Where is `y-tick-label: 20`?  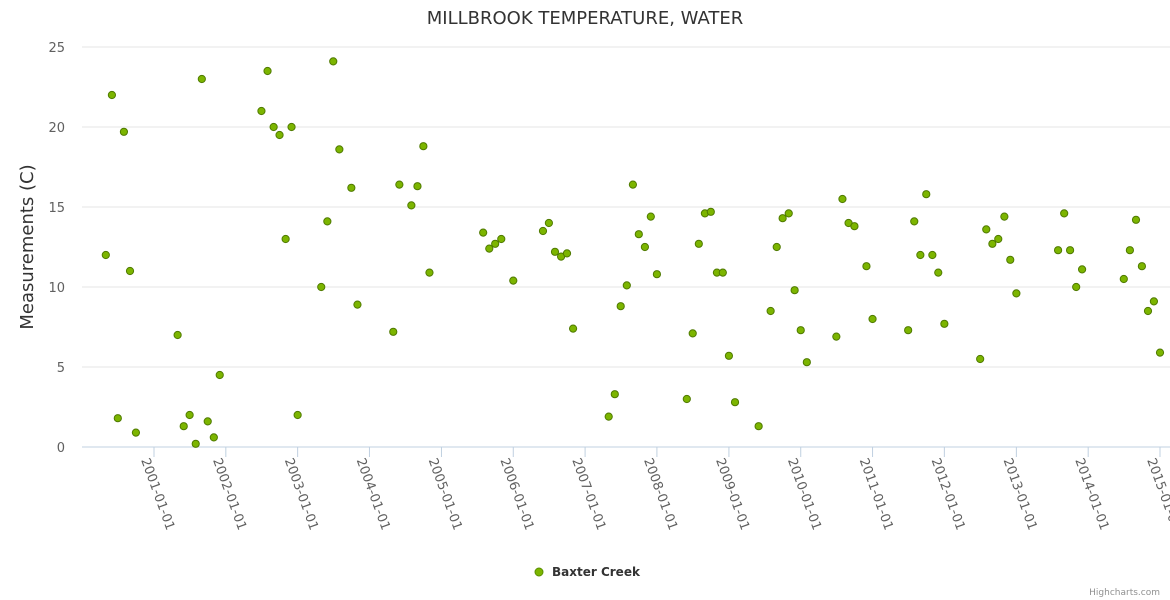 y-tick-label: 20 is located at coordinates (56, 128).